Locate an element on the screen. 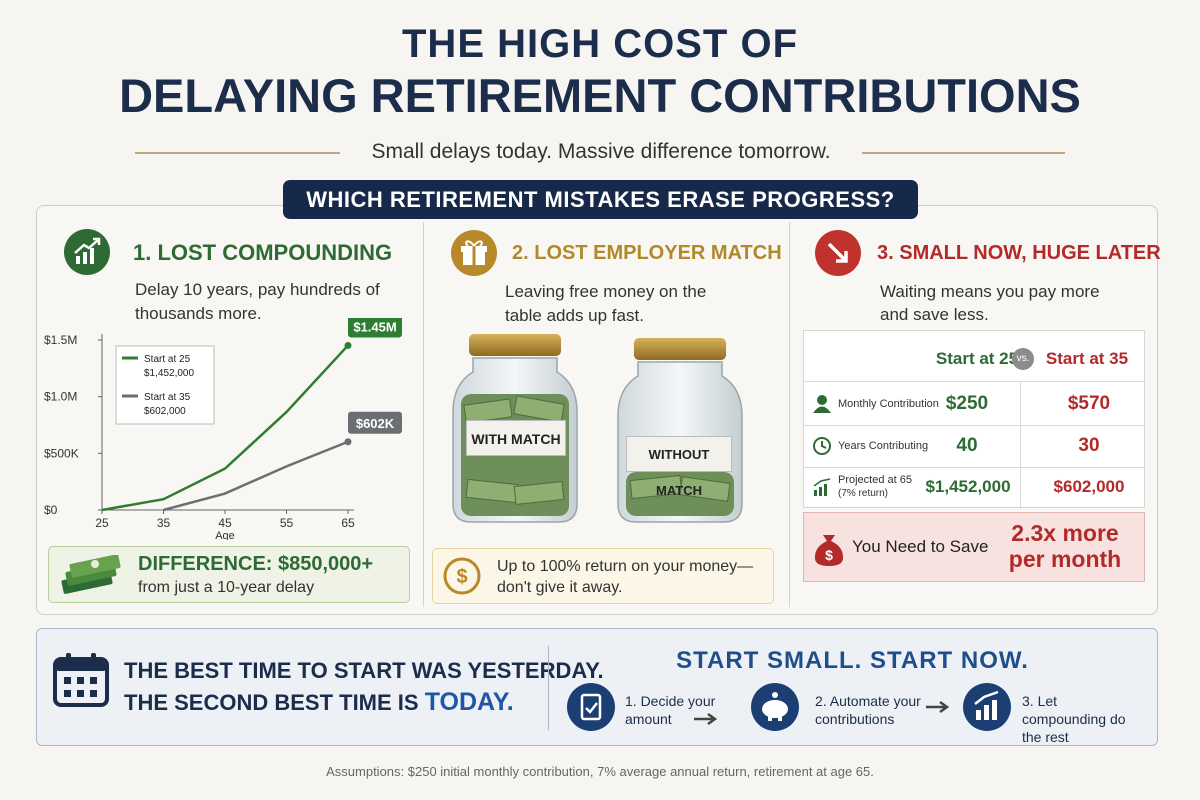 The width and height of the screenshot is (1200, 800). checklist-icon is located at coordinates (591, 707).